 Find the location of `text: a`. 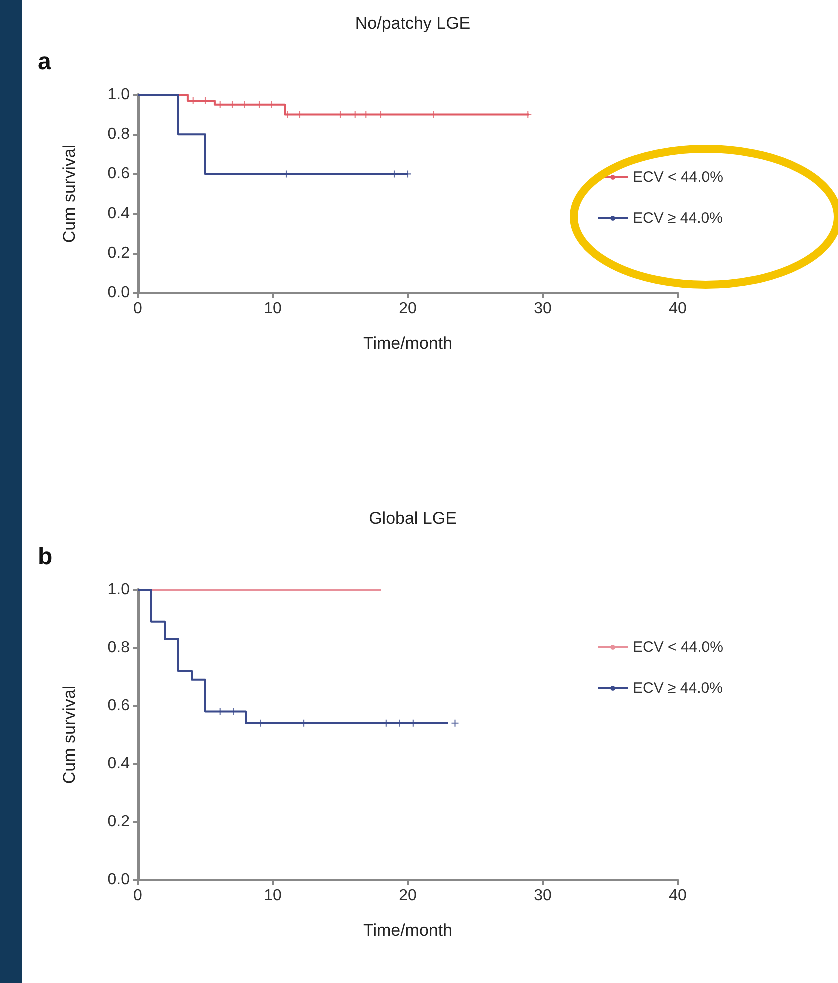

text: a is located at coordinates (45, 62).